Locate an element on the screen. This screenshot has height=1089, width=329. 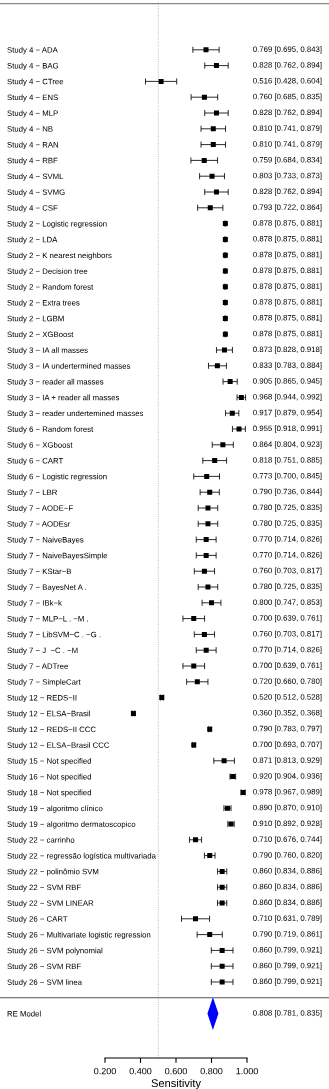
x-tick-label: 0.600 is located at coordinates (176, 1071).